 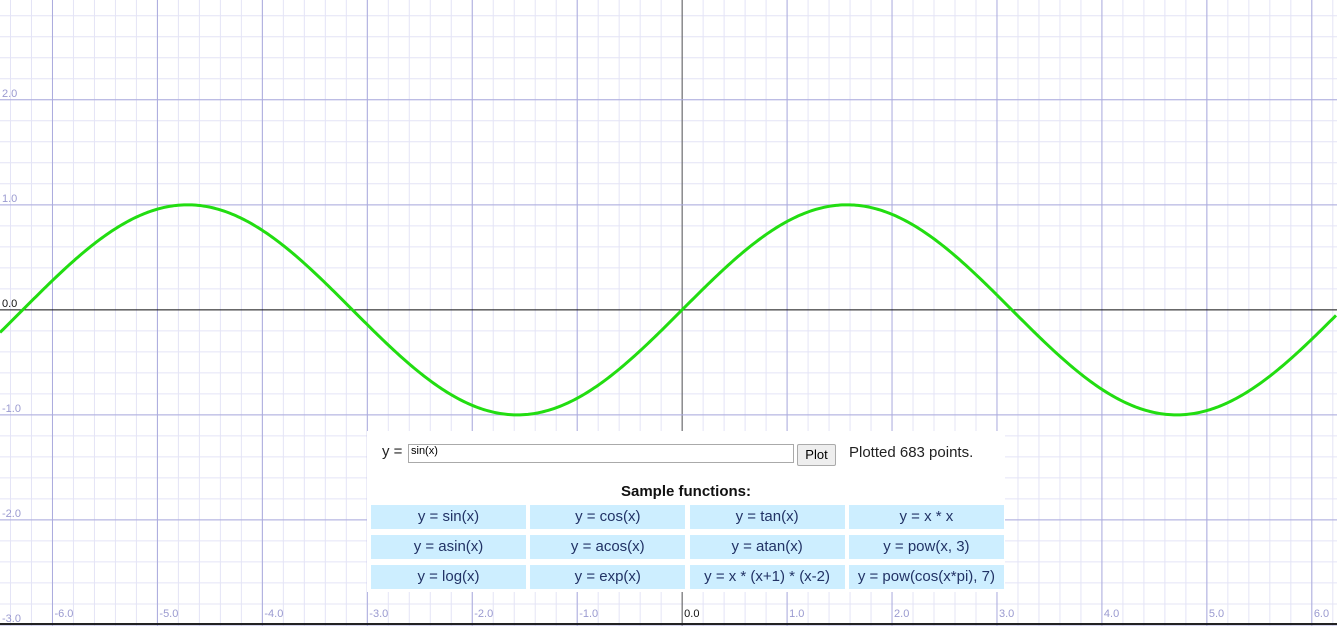 What do you see at coordinates (816, 455) in the screenshot?
I see `plot-button: Plot` at bounding box center [816, 455].